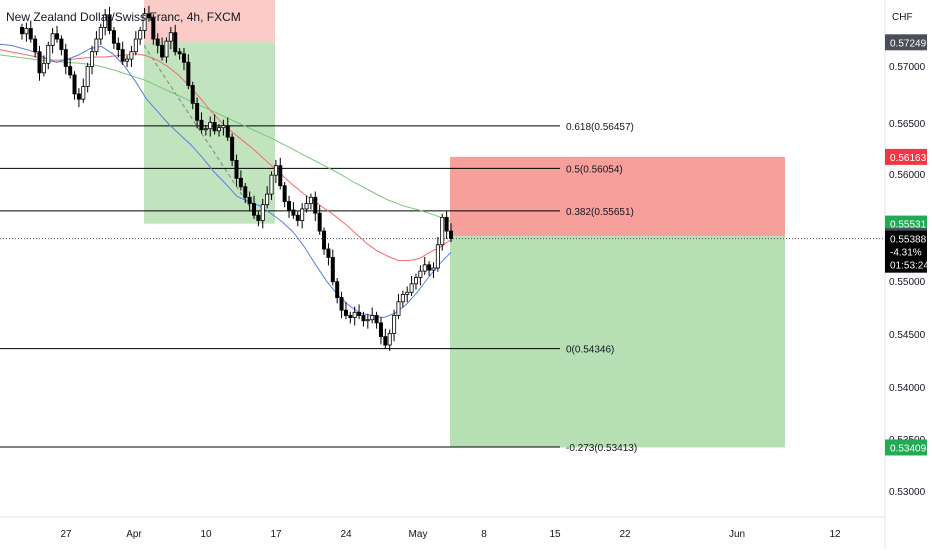  I want to click on price-badge-label: 0.53409, so click(908, 448).